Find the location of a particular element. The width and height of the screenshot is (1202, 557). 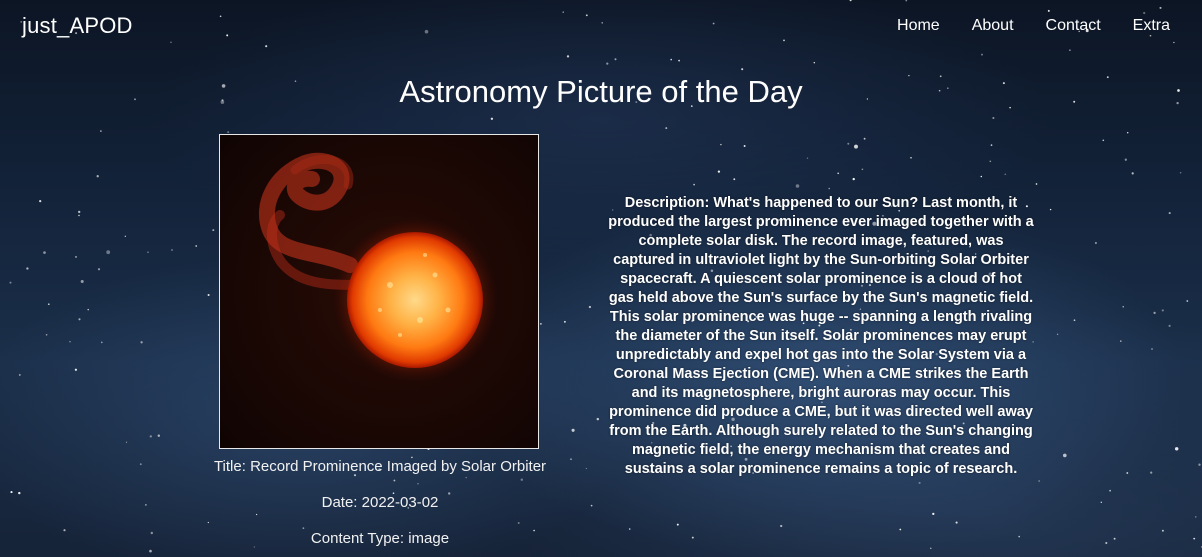

apod-content-type: Content Type: image is located at coordinates (380, 538).